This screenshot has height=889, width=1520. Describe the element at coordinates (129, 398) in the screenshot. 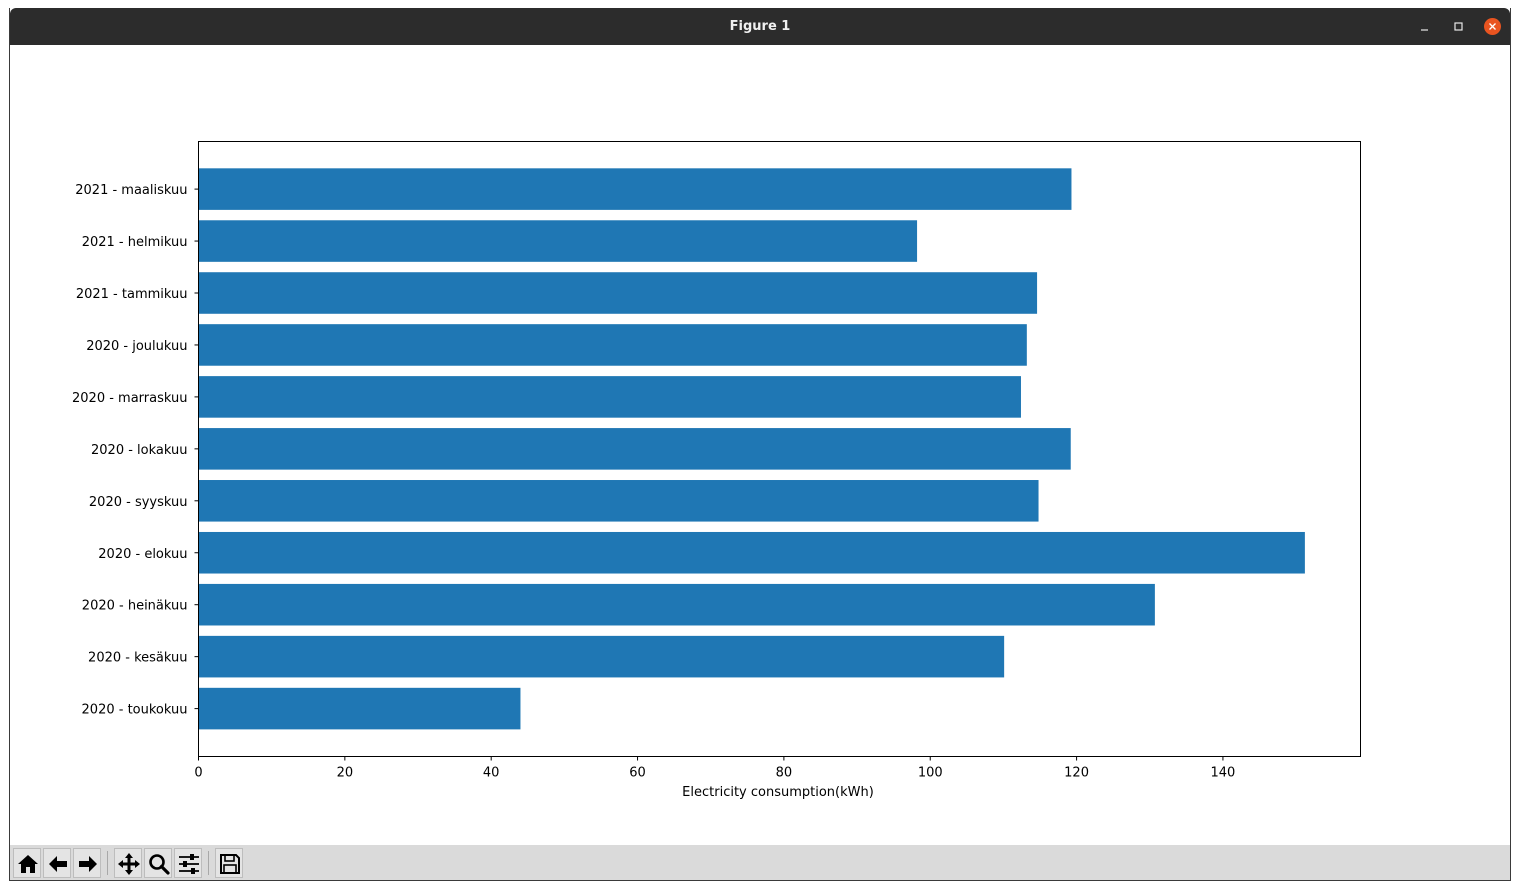

I see `y-tick-label: 2020 - marraskuu` at that location.